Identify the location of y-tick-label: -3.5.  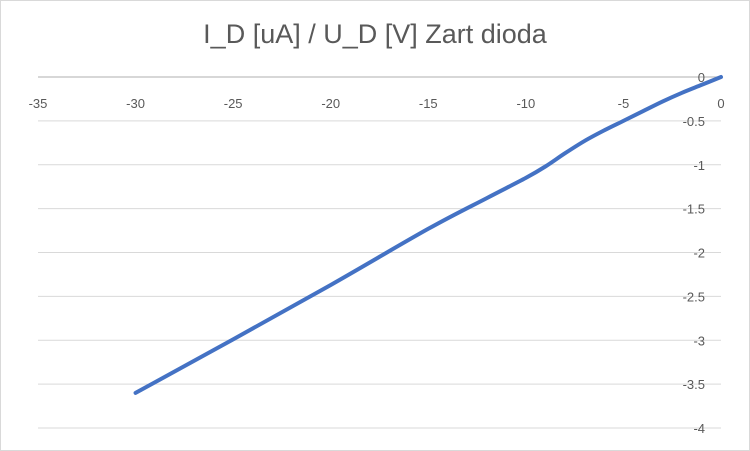
(694, 384).